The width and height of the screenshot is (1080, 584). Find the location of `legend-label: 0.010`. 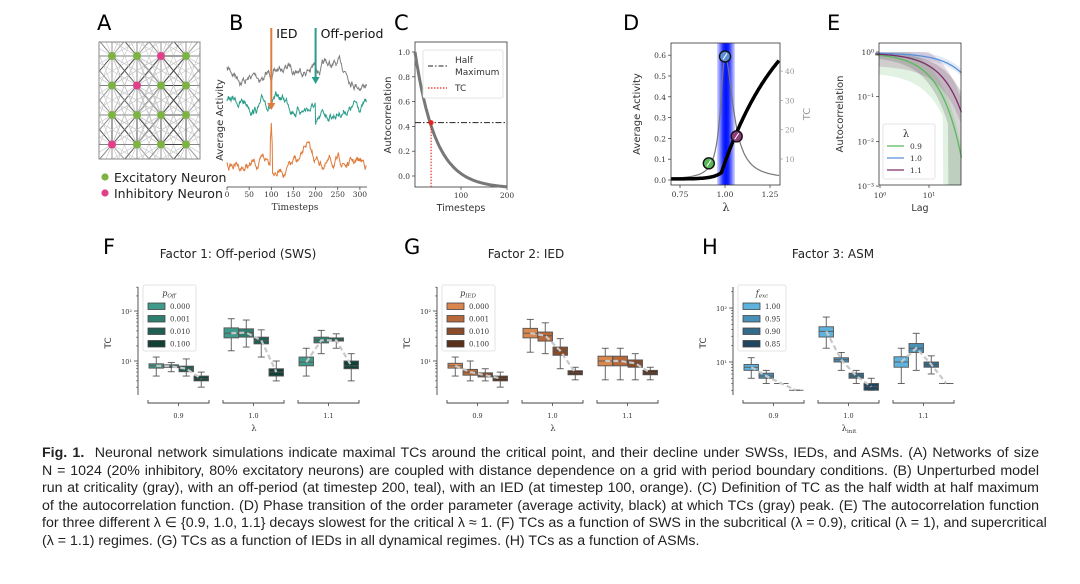

legend-label: 0.010 is located at coordinates (180, 332).